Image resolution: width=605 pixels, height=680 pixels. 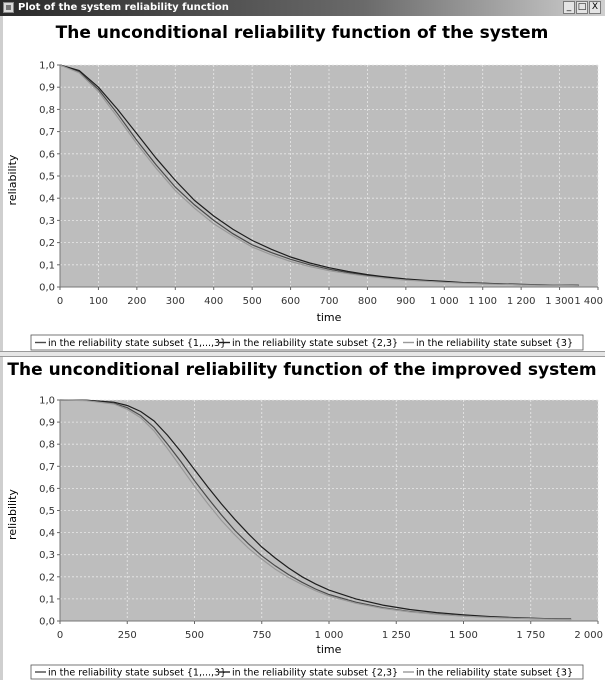 I want to click on minimize-button: _, so click(x=569, y=7).